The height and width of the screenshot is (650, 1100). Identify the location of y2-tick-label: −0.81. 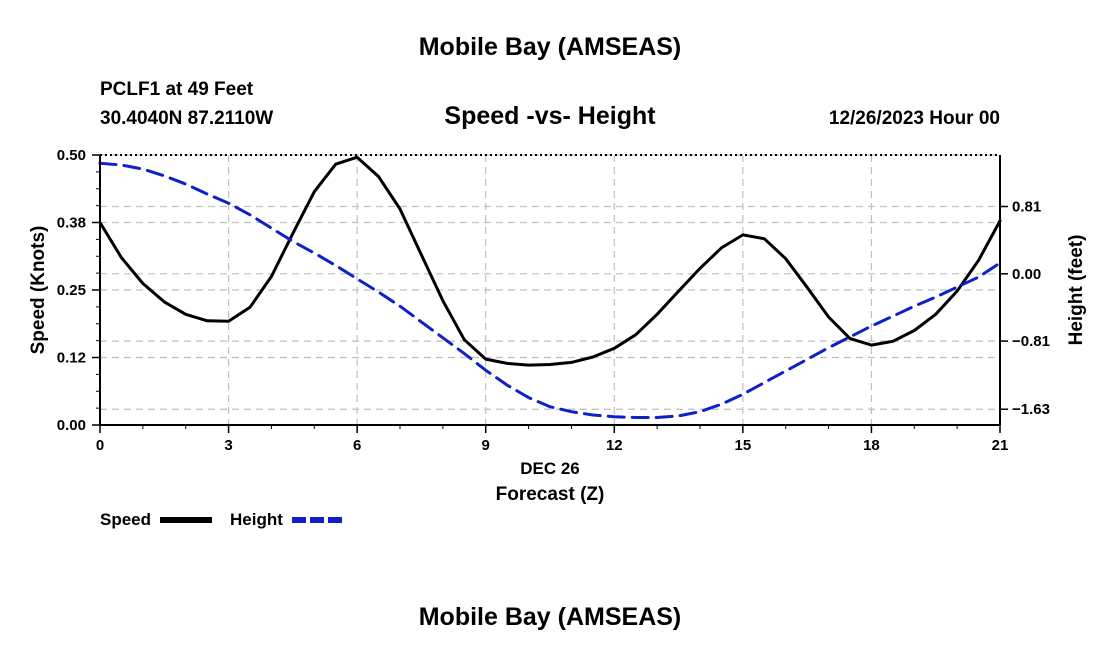
(1031, 341).